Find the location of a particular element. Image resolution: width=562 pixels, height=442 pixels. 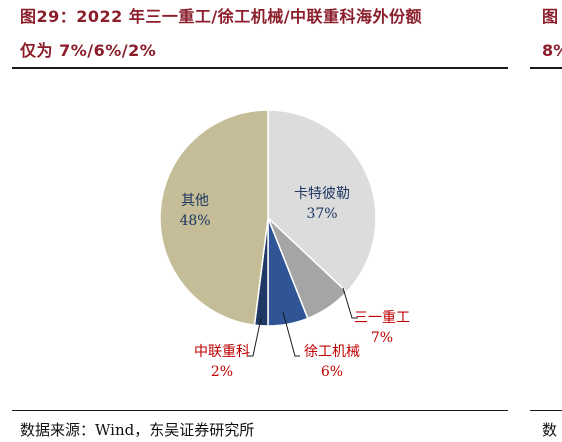

slice-name-label-4: 其他 is located at coordinates (195, 201).